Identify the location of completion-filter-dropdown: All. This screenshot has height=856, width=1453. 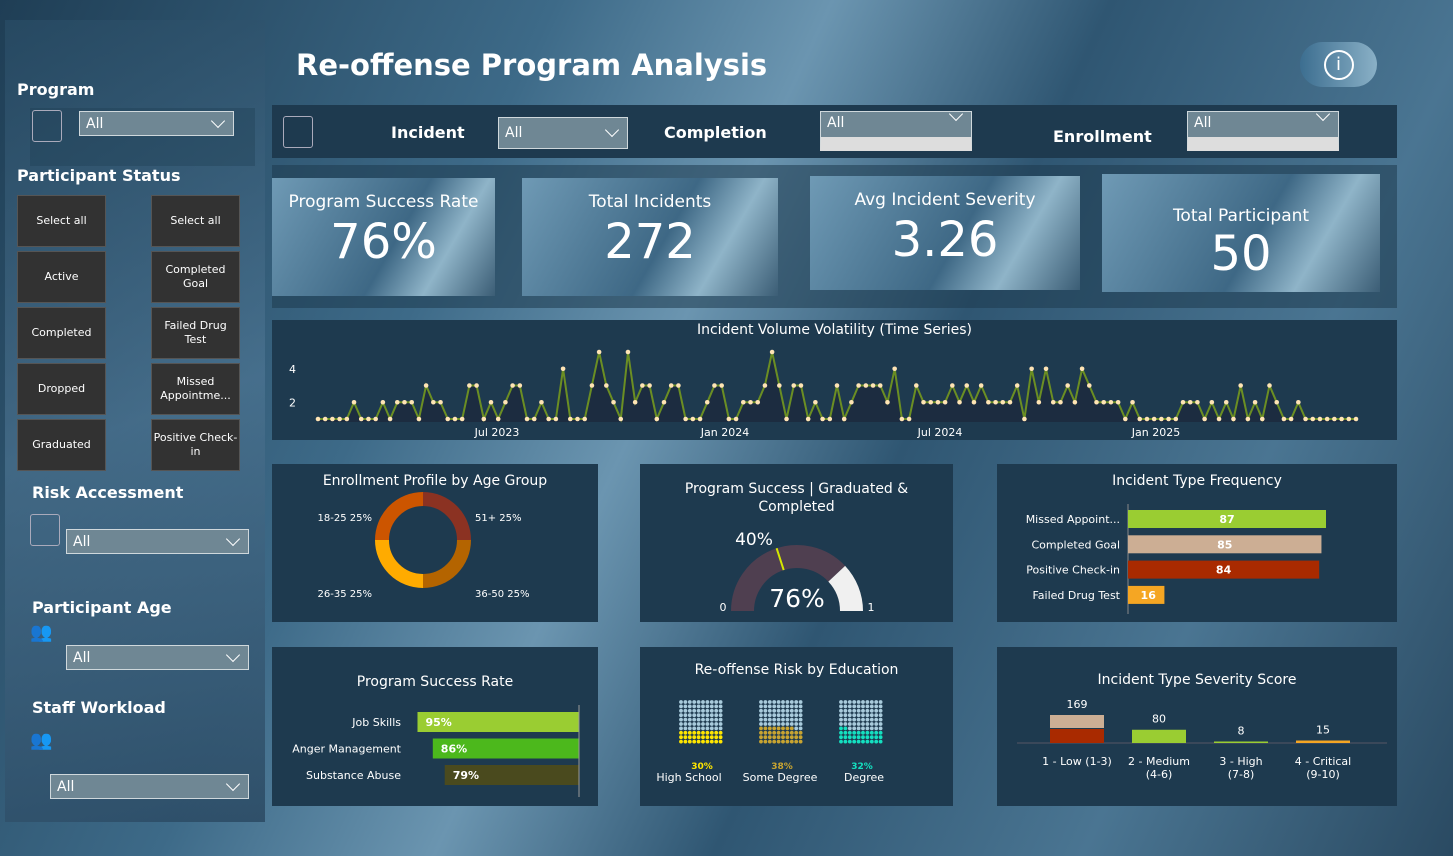
(896, 128).